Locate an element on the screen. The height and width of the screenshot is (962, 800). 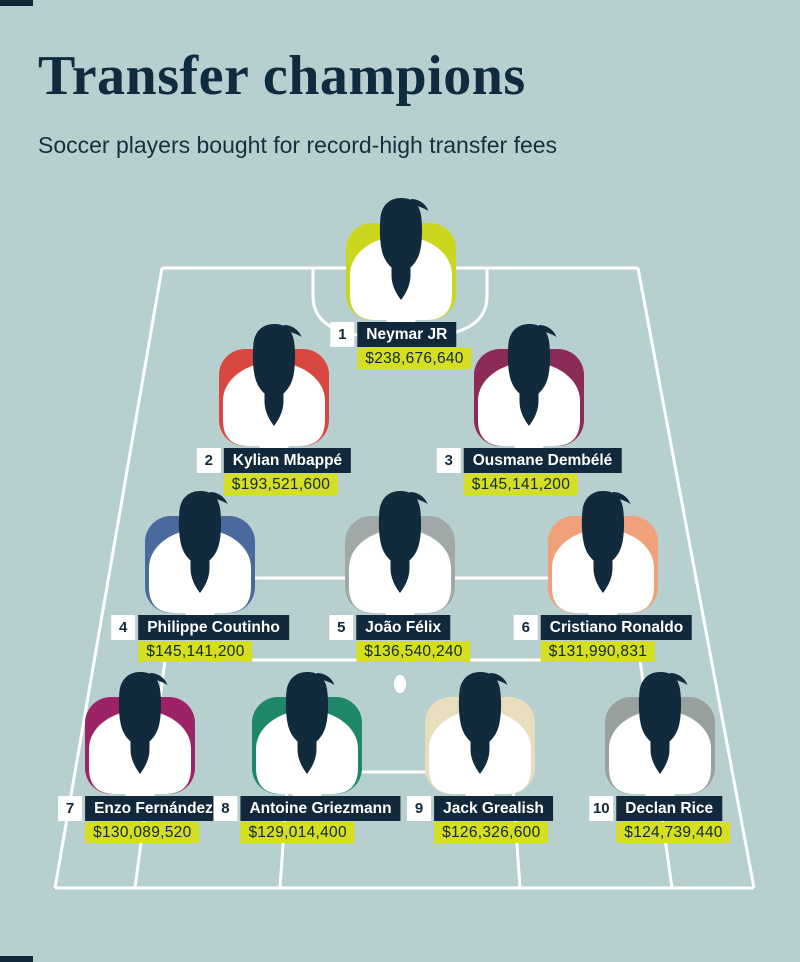
penalty-spot is located at coordinates (400, 684).